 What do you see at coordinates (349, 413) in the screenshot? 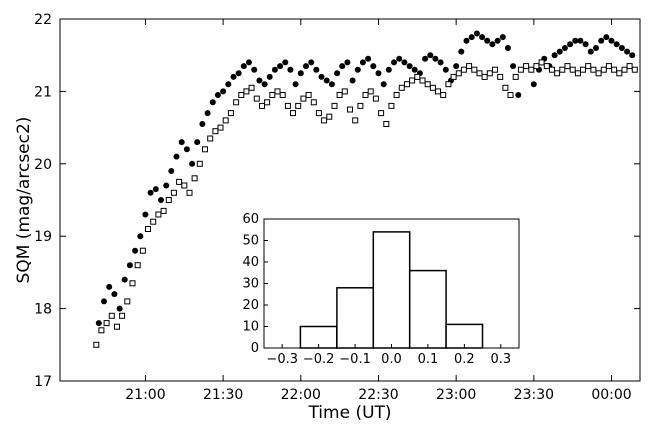
I see `x-axis-label: Time (UT)` at bounding box center [349, 413].